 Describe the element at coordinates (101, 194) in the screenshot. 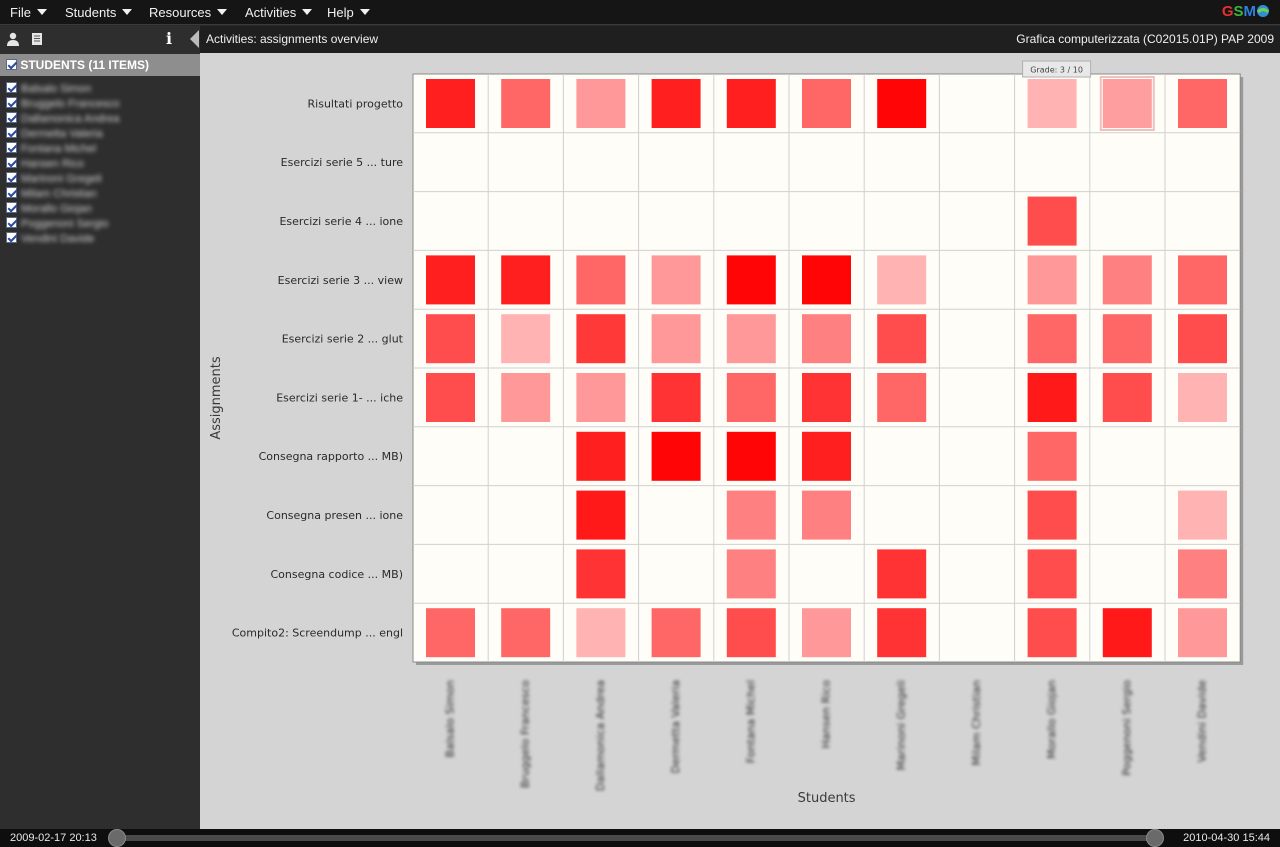

I see `student-list-item: Milam Christian` at that location.